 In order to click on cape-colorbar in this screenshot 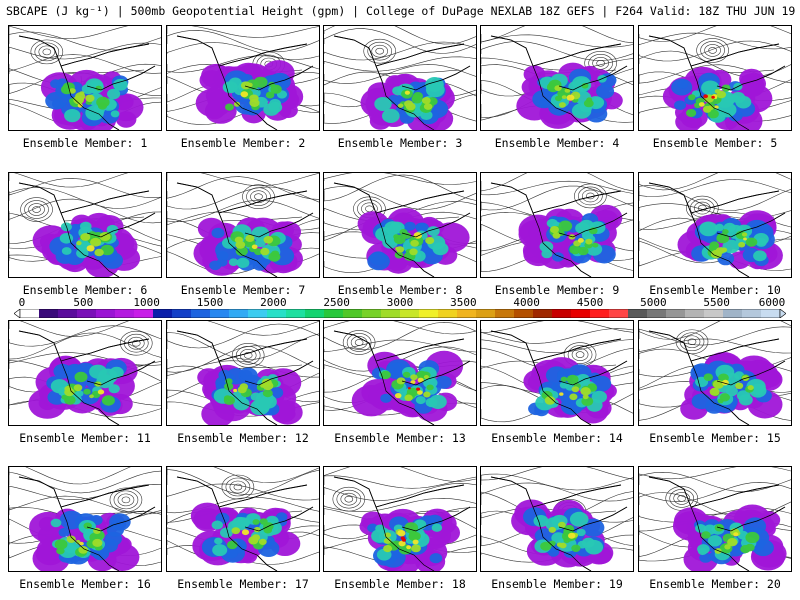, I will do `click(400, 313)`.